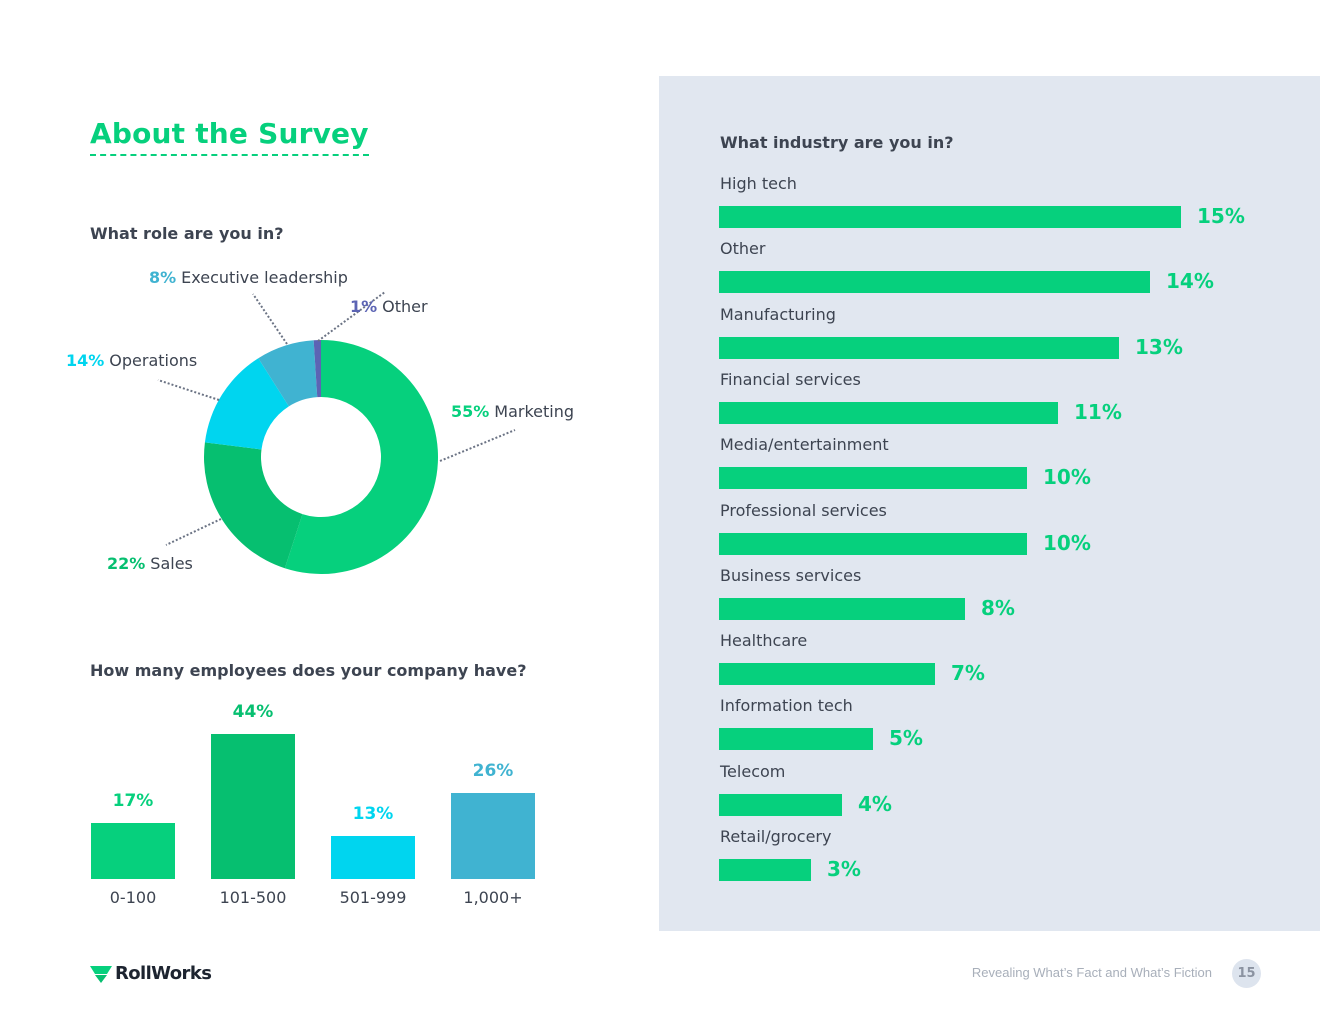  I want to click on industry-label: Other, so click(743, 248).